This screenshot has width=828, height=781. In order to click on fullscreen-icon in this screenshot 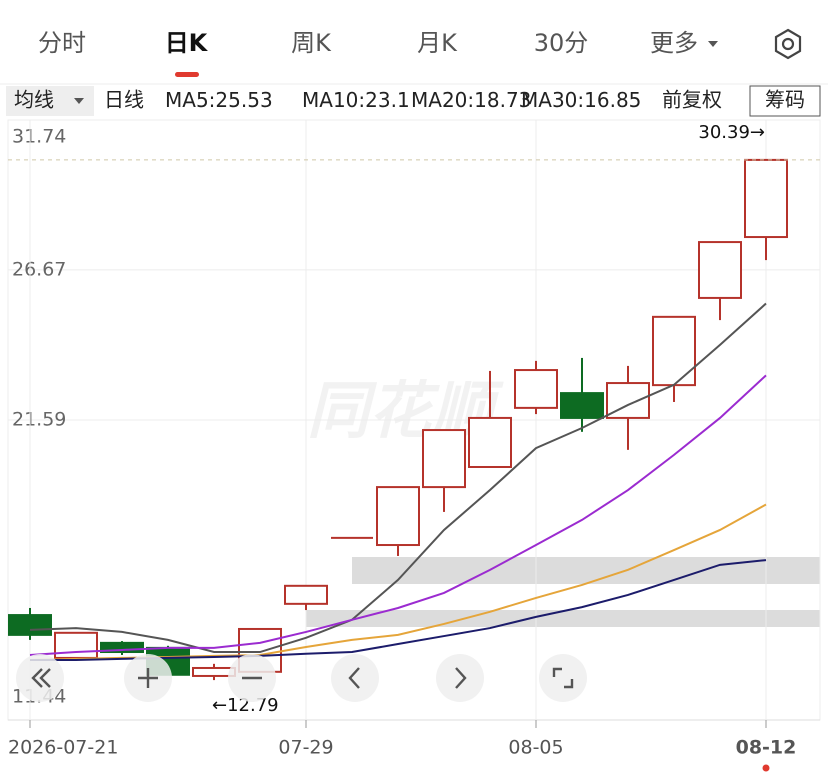, I will do `click(563, 678)`.